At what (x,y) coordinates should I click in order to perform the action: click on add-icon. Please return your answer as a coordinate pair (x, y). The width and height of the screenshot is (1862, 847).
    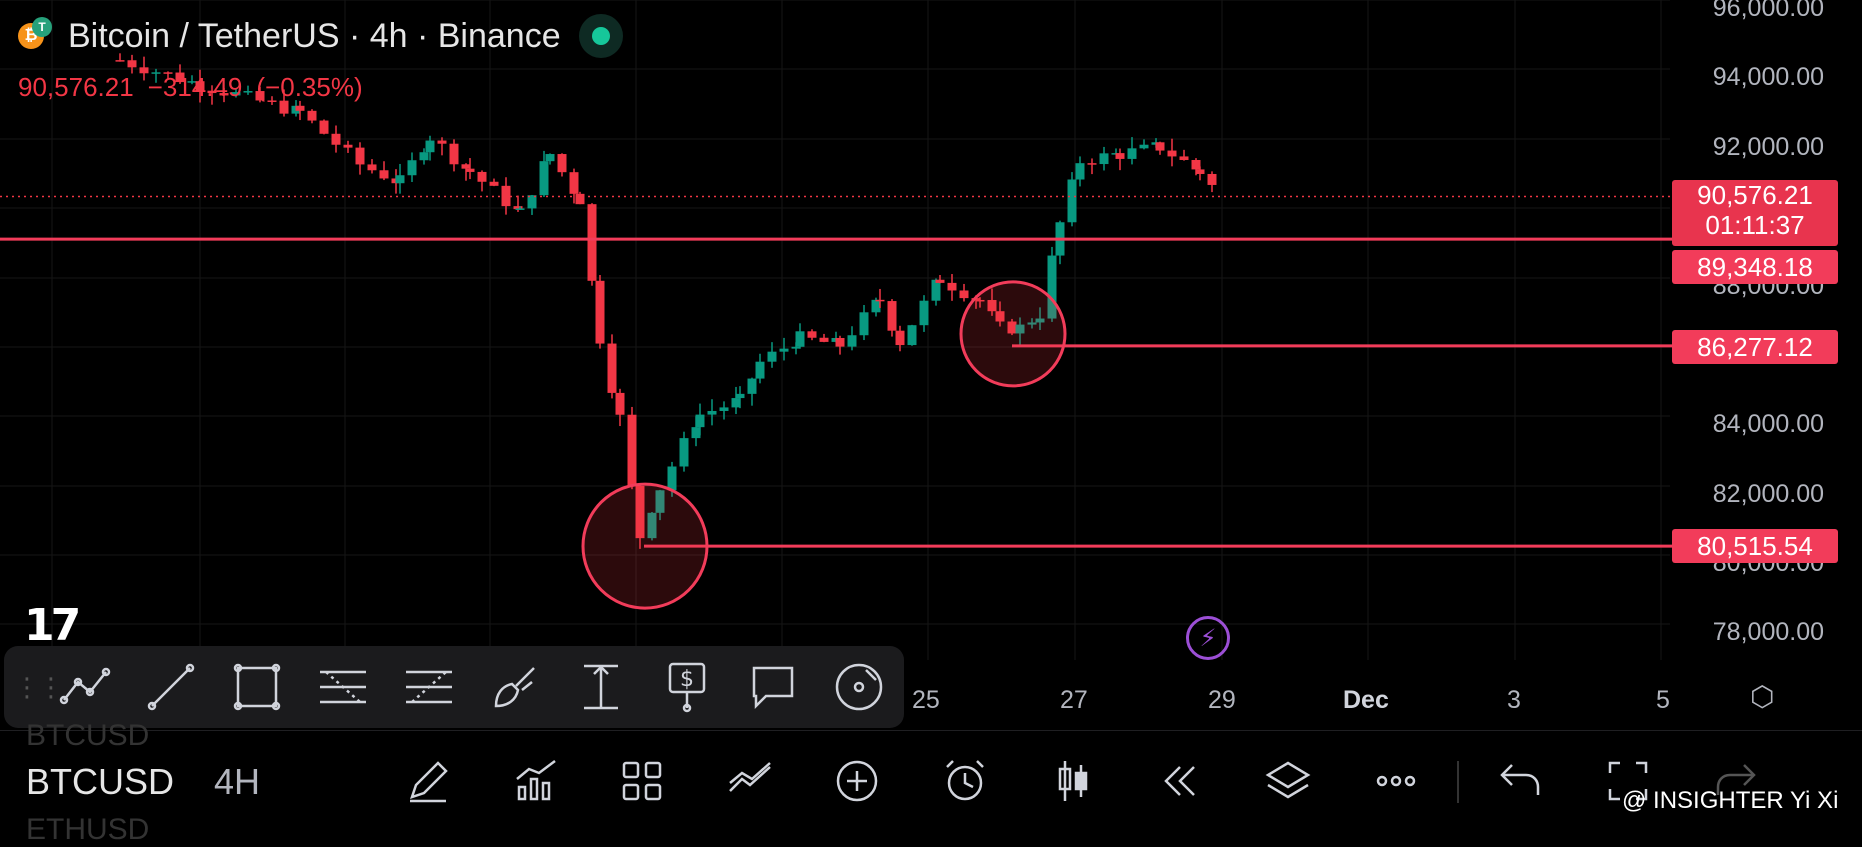
    Looking at the image, I should click on (857, 781).